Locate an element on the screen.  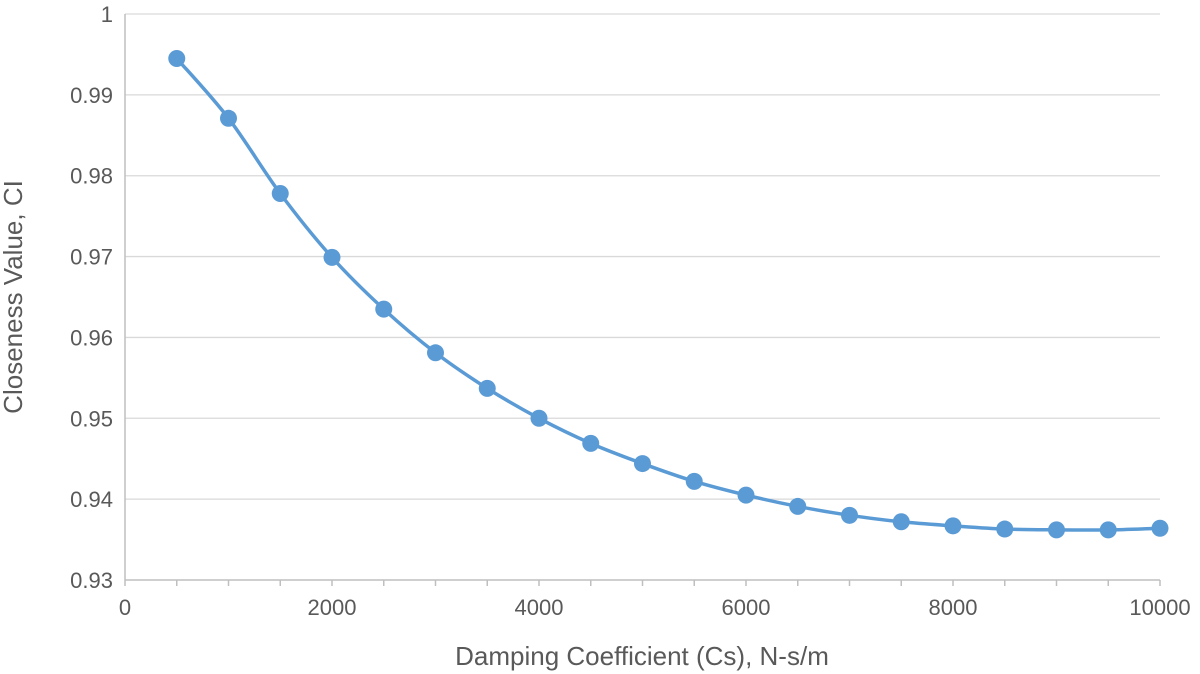
x-tick-label: 0 is located at coordinates (125, 607).